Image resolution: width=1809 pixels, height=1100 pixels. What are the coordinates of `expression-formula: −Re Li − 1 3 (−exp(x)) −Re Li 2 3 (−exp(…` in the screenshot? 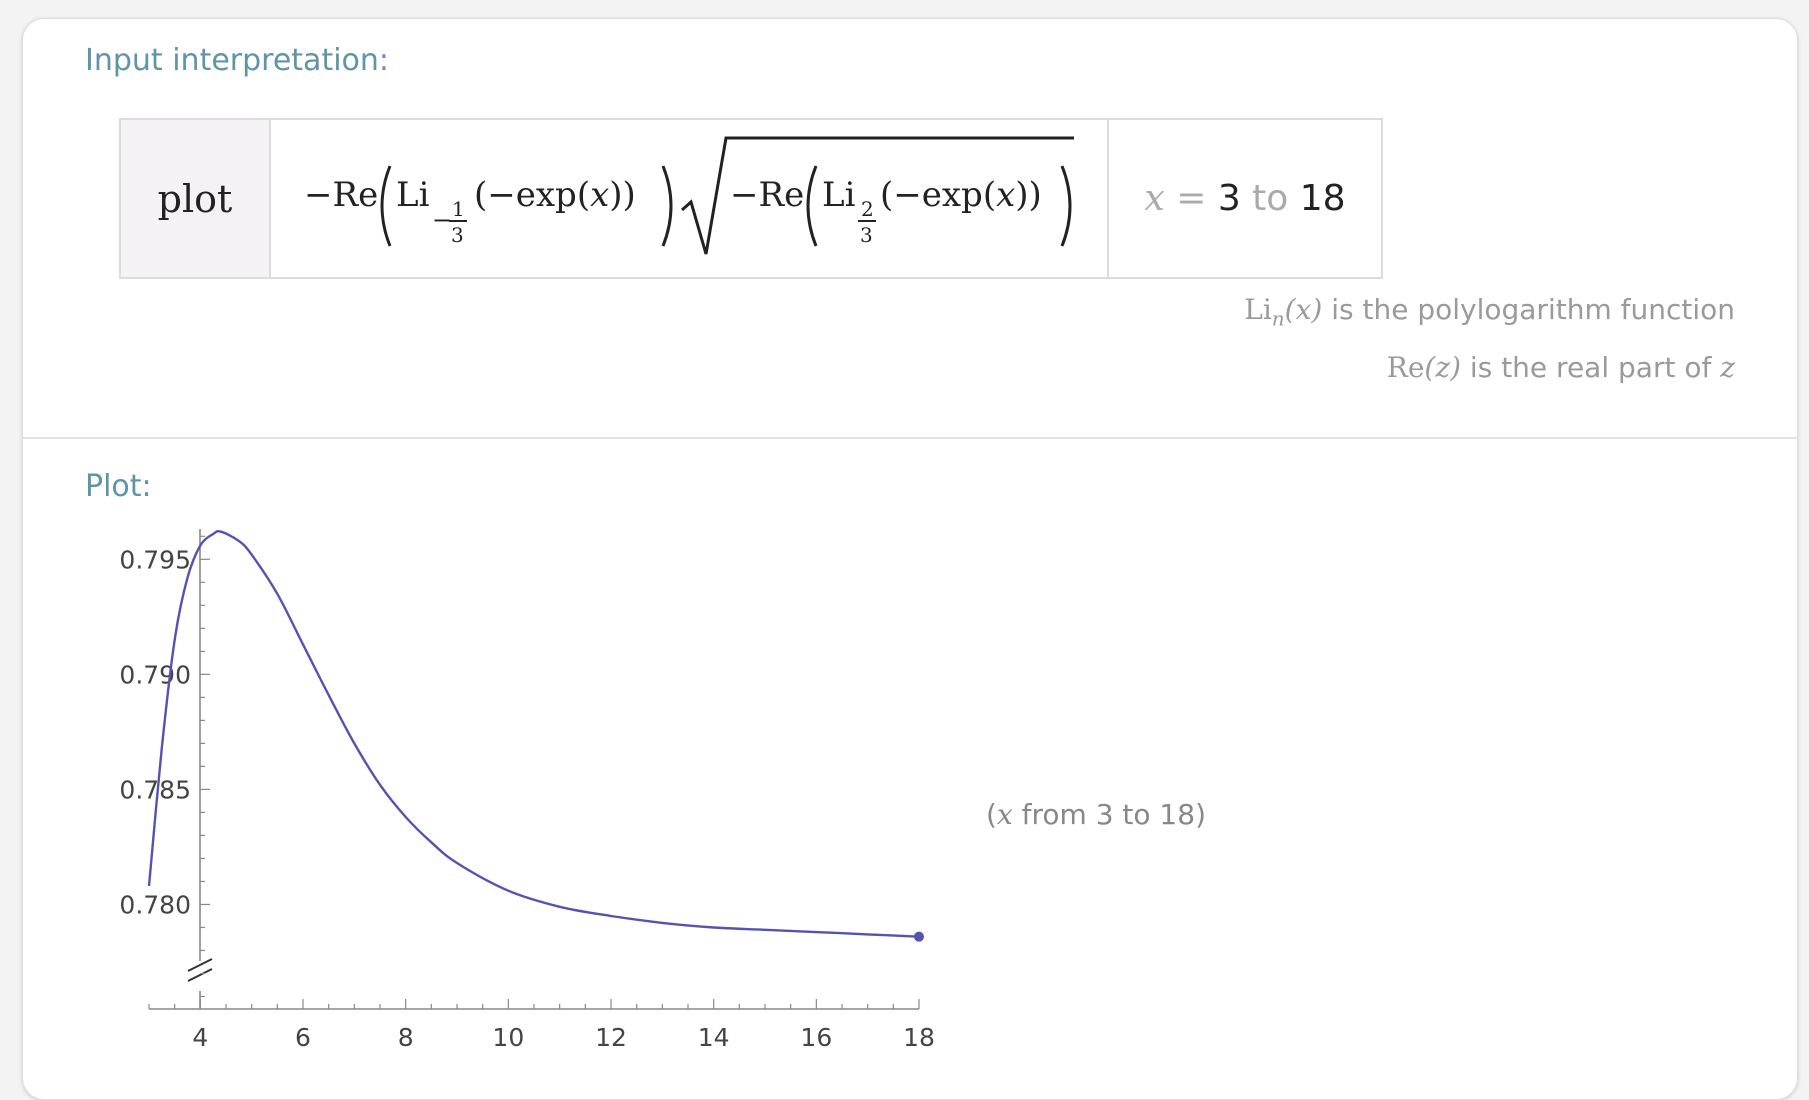 It's located at (689, 195).